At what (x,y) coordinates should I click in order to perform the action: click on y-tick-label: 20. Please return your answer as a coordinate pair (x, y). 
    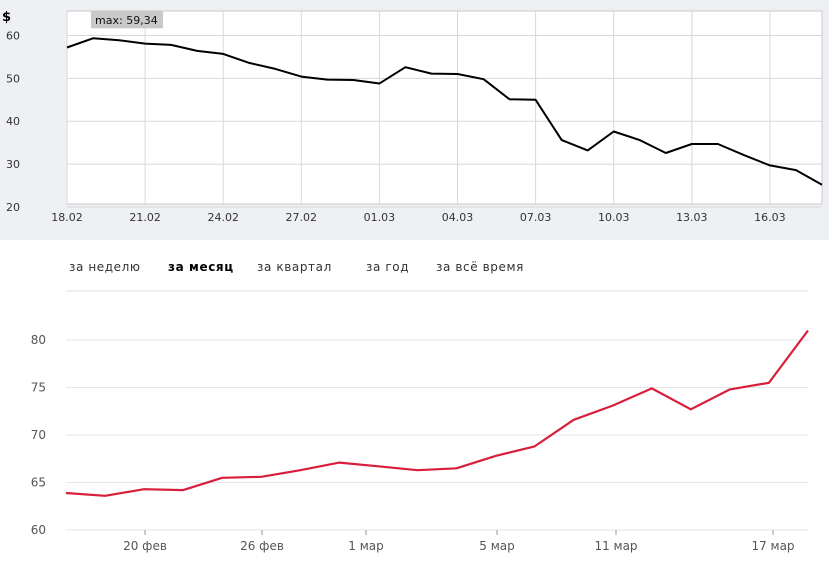
    Looking at the image, I should click on (13, 207).